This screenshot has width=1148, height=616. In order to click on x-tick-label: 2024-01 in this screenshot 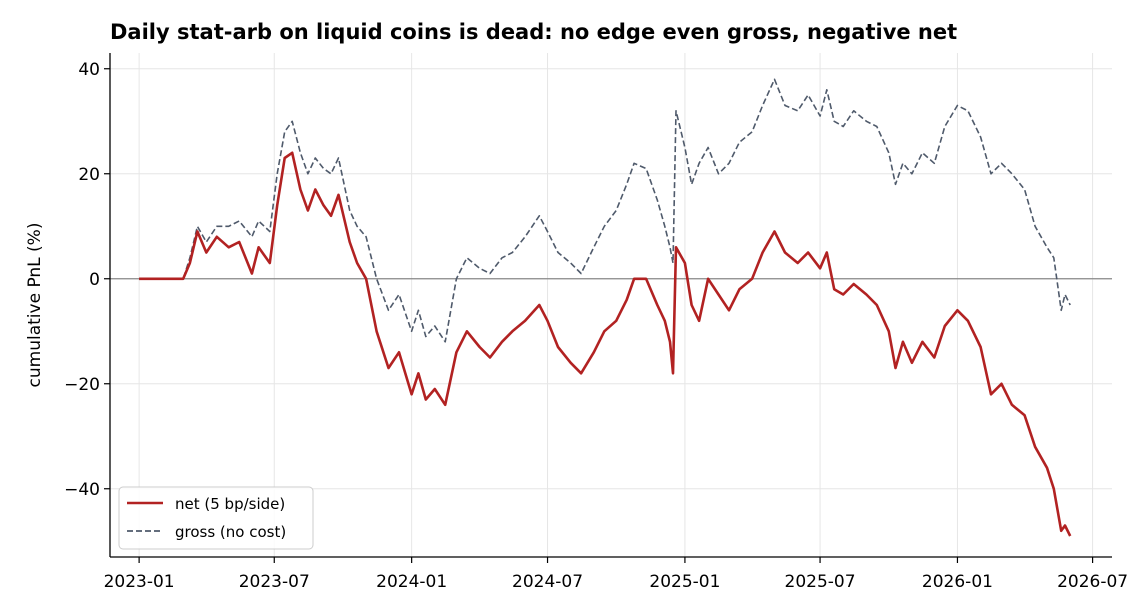, I will do `click(411, 582)`.